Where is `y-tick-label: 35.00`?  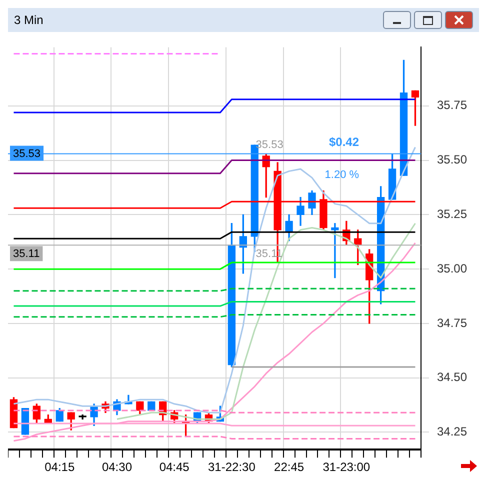
y-tick-label: 35.00 is located at coordinates (452, 268).